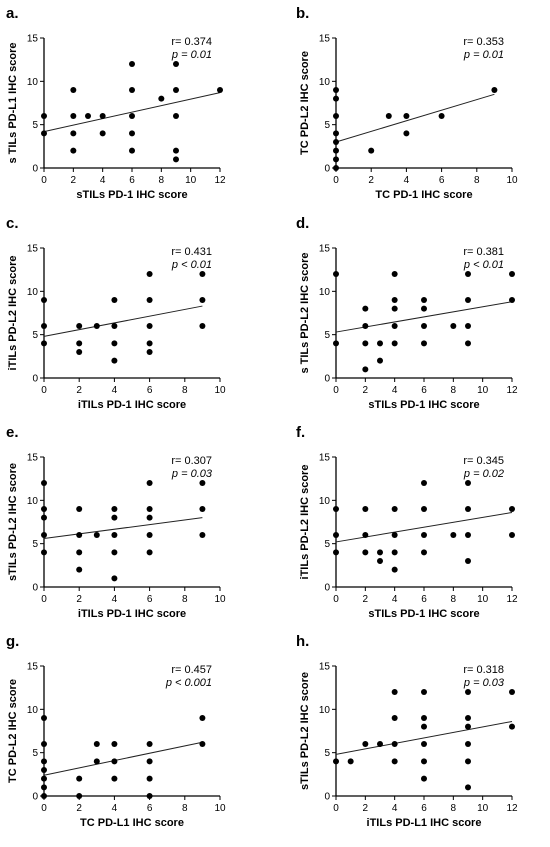  I want to click on y-tick-label: 0, so click(35, 379).